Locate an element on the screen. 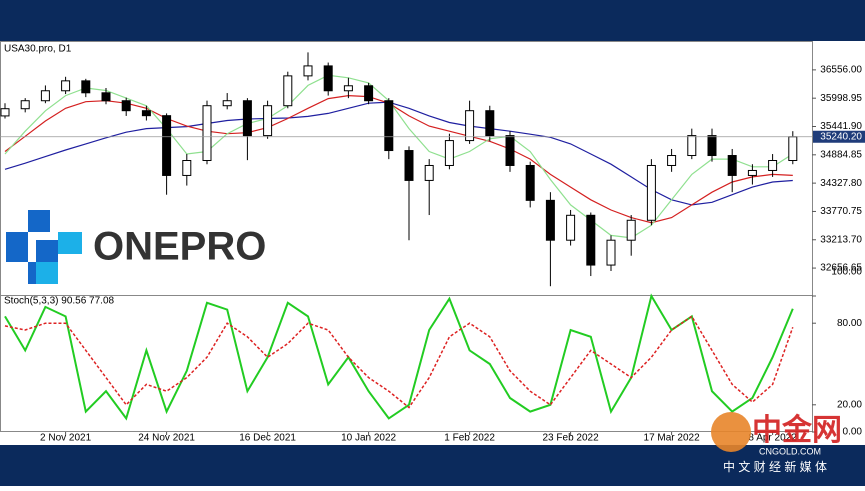 This screenshot has width=865, height=491. y-tick-label: 35998.95 is located at coordinates (841, 98).